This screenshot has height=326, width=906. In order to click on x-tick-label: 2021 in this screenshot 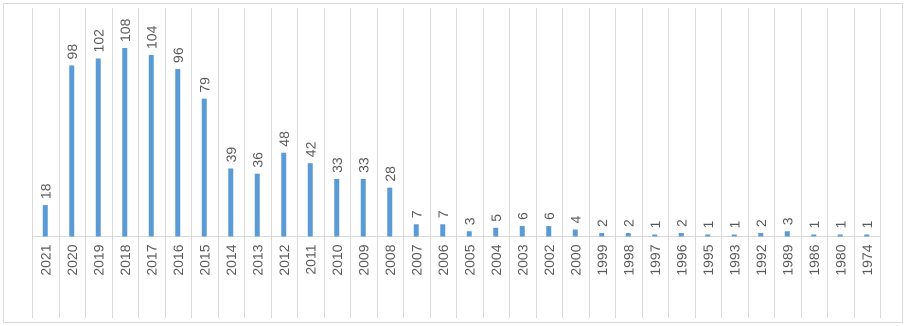, I will do `click(45, 259)`.